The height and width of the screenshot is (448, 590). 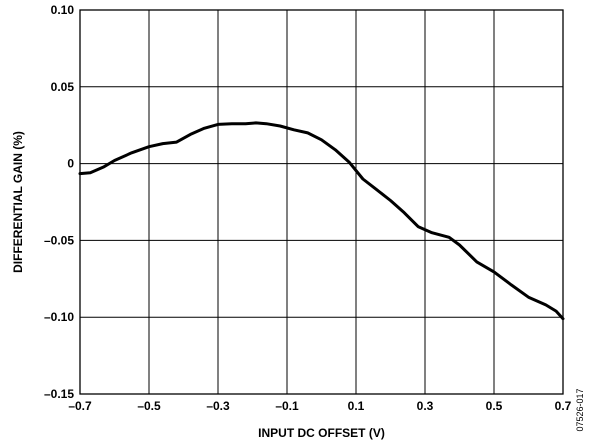 What do you see at coordinates (356, 406) in the screenshot?
I see `x-tick-label: 0.1` at bounding box center [356, 406].